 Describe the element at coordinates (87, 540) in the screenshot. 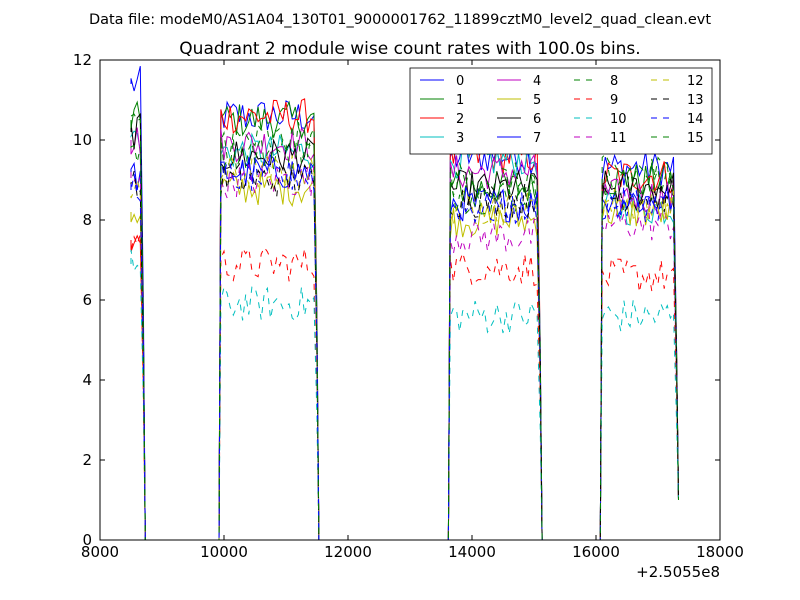

I see `y-tick-label: 0` at that location.